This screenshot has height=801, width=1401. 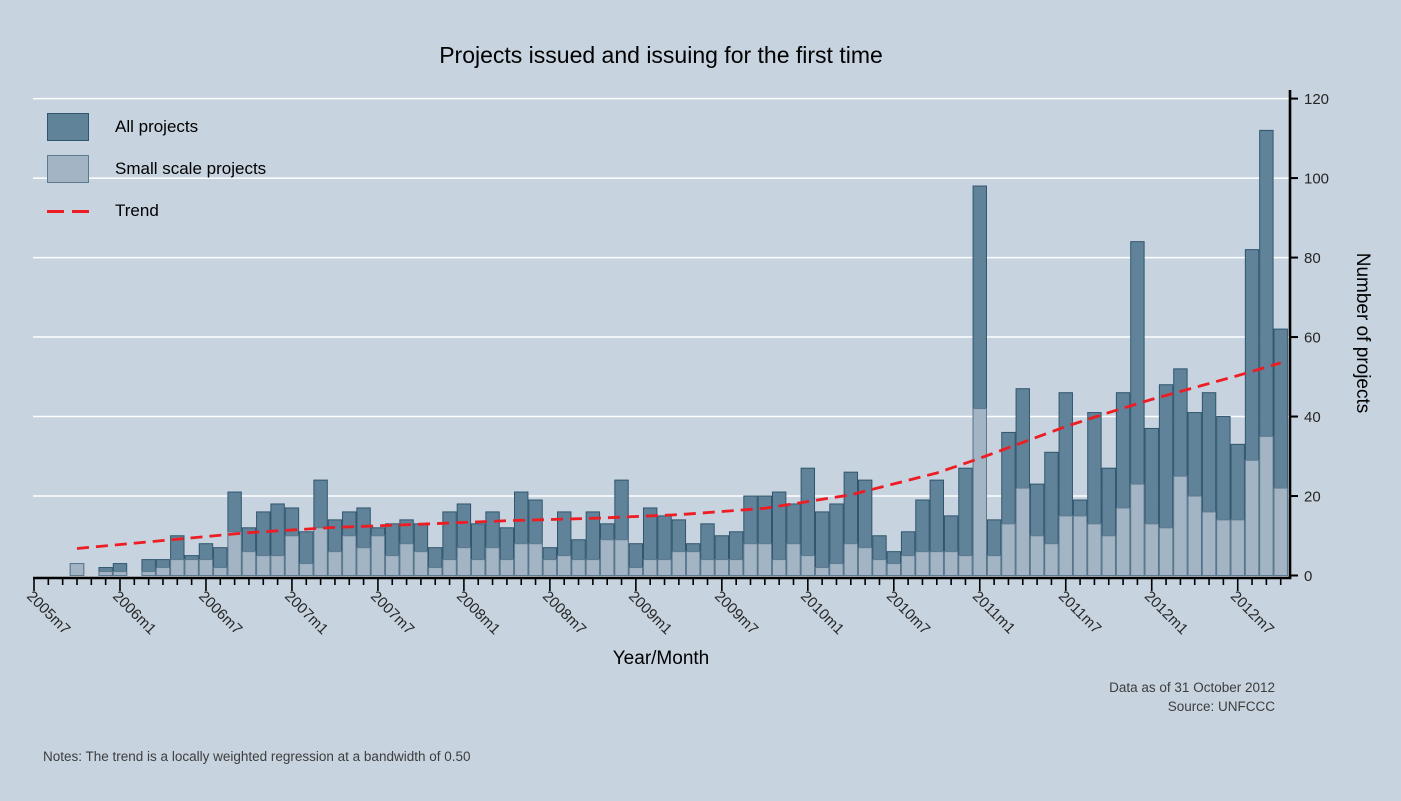 I want to click on legend-item-small-scale: Small scale projects, so click(x=156, y=169).